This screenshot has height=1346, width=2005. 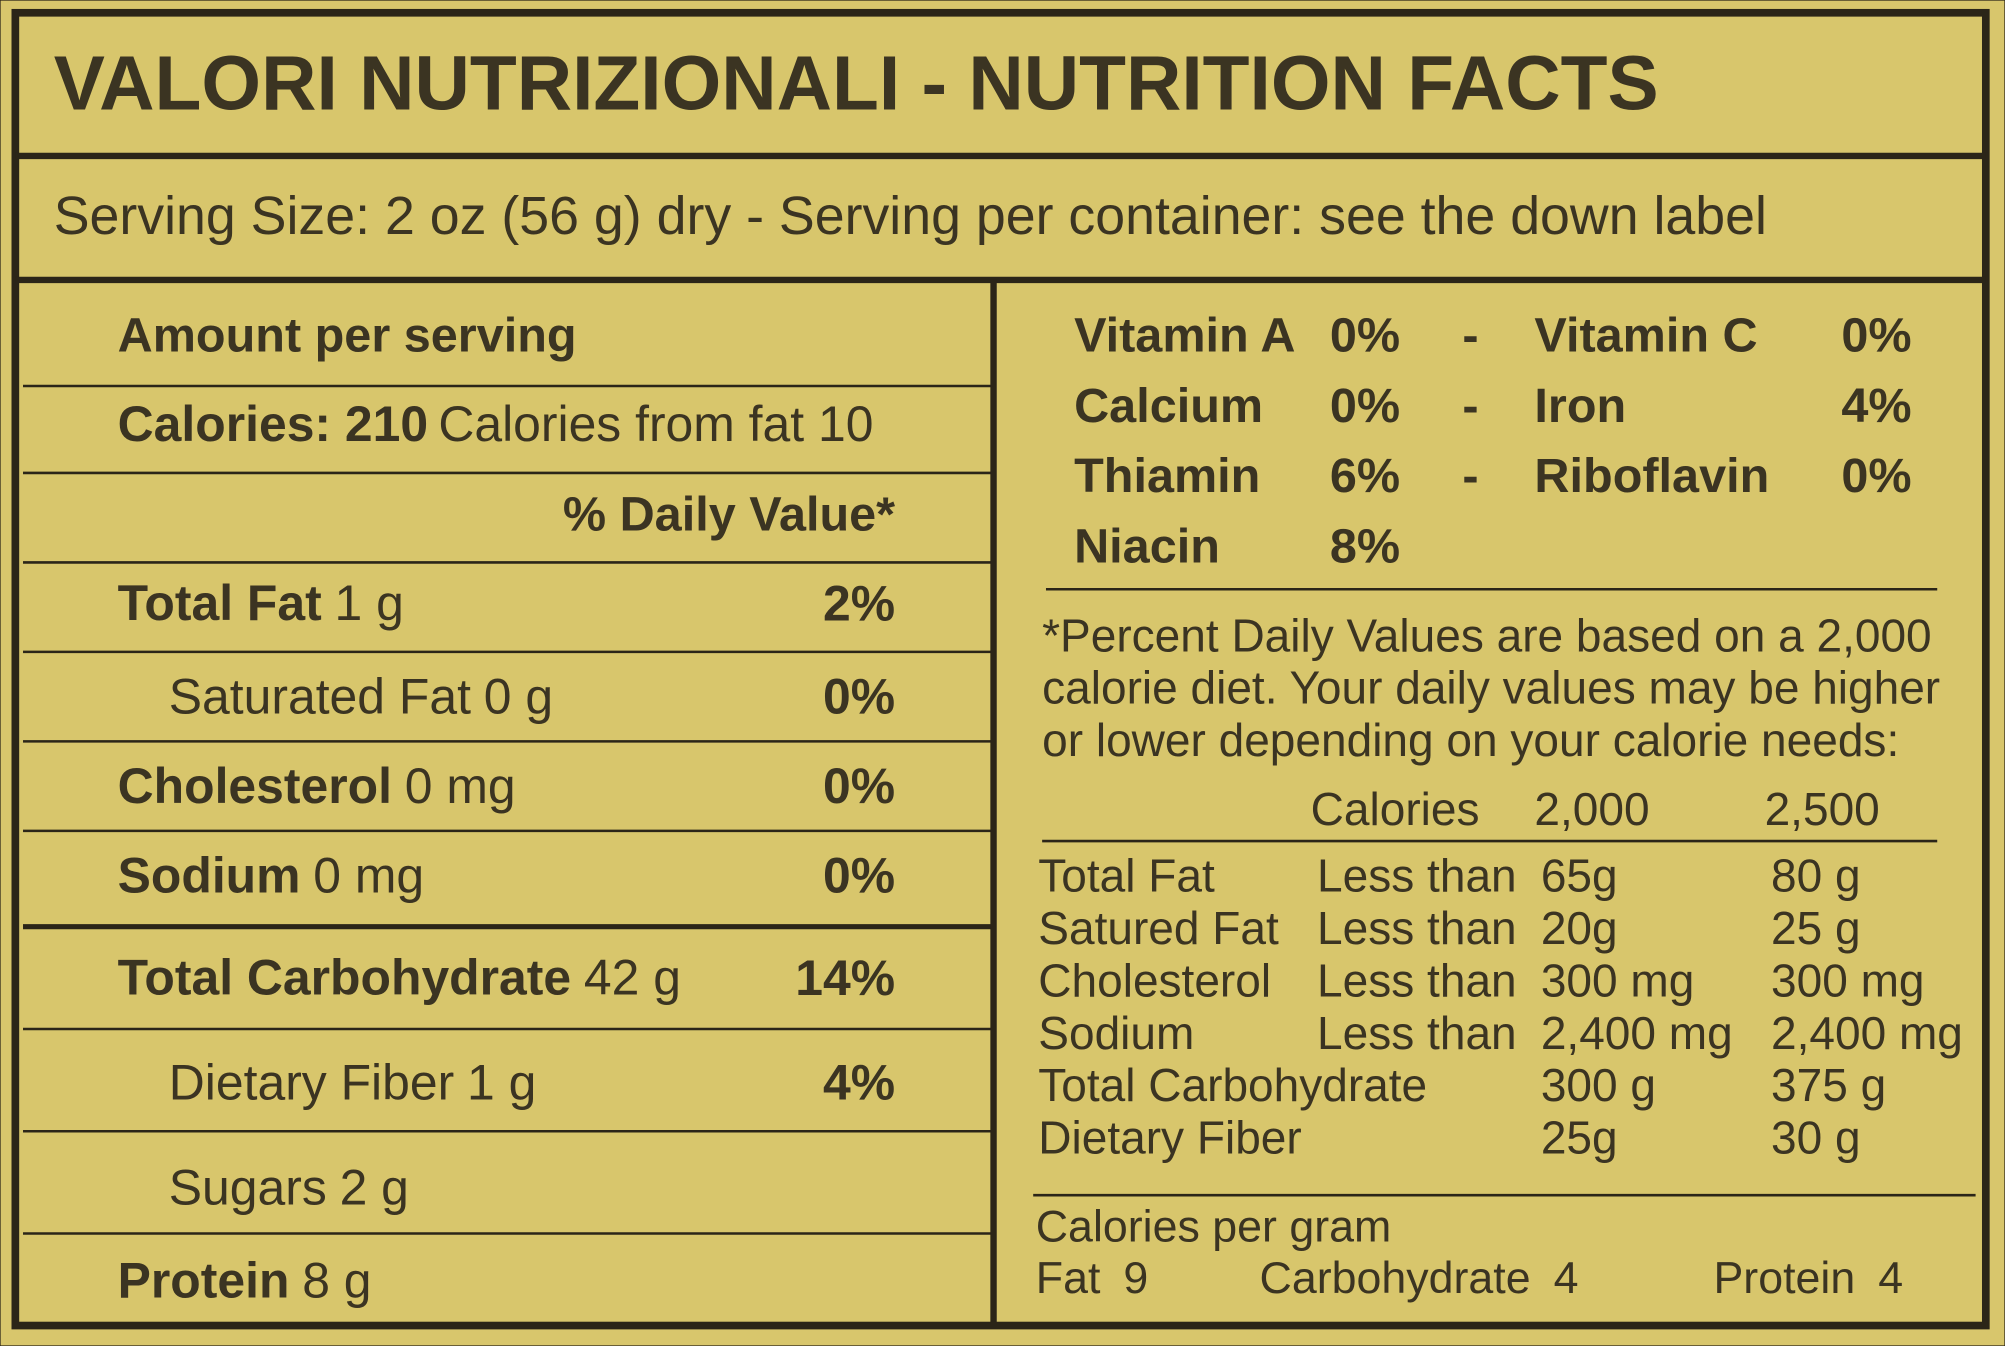 What do you see at coordinates (1580, 406) in the screenshot?
I see `vitamin-name: Iron` at bounding box center [1580, 406].